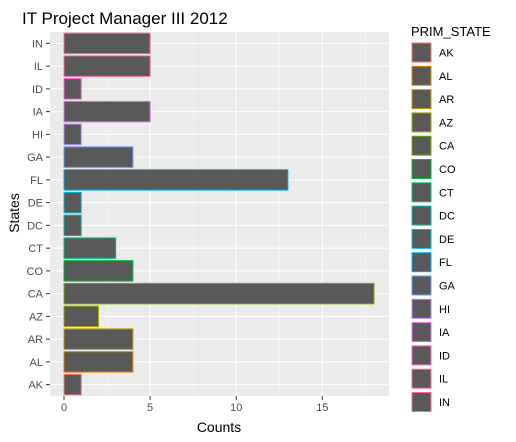 The width and height of the screenshot is (516, 442). I want to click on y-tick-label: ID, so click(37, 90).